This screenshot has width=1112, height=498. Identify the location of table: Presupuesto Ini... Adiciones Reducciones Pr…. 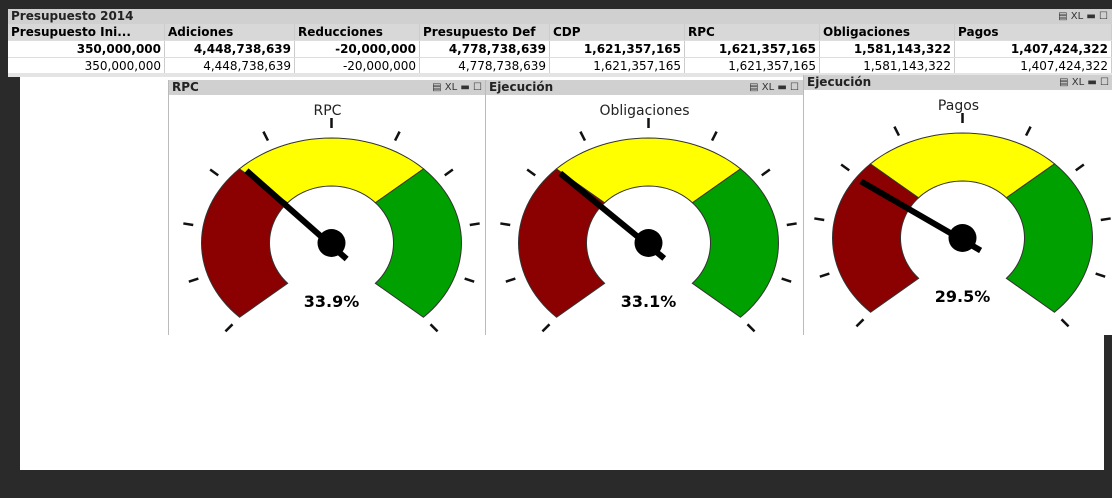
(560, 49).